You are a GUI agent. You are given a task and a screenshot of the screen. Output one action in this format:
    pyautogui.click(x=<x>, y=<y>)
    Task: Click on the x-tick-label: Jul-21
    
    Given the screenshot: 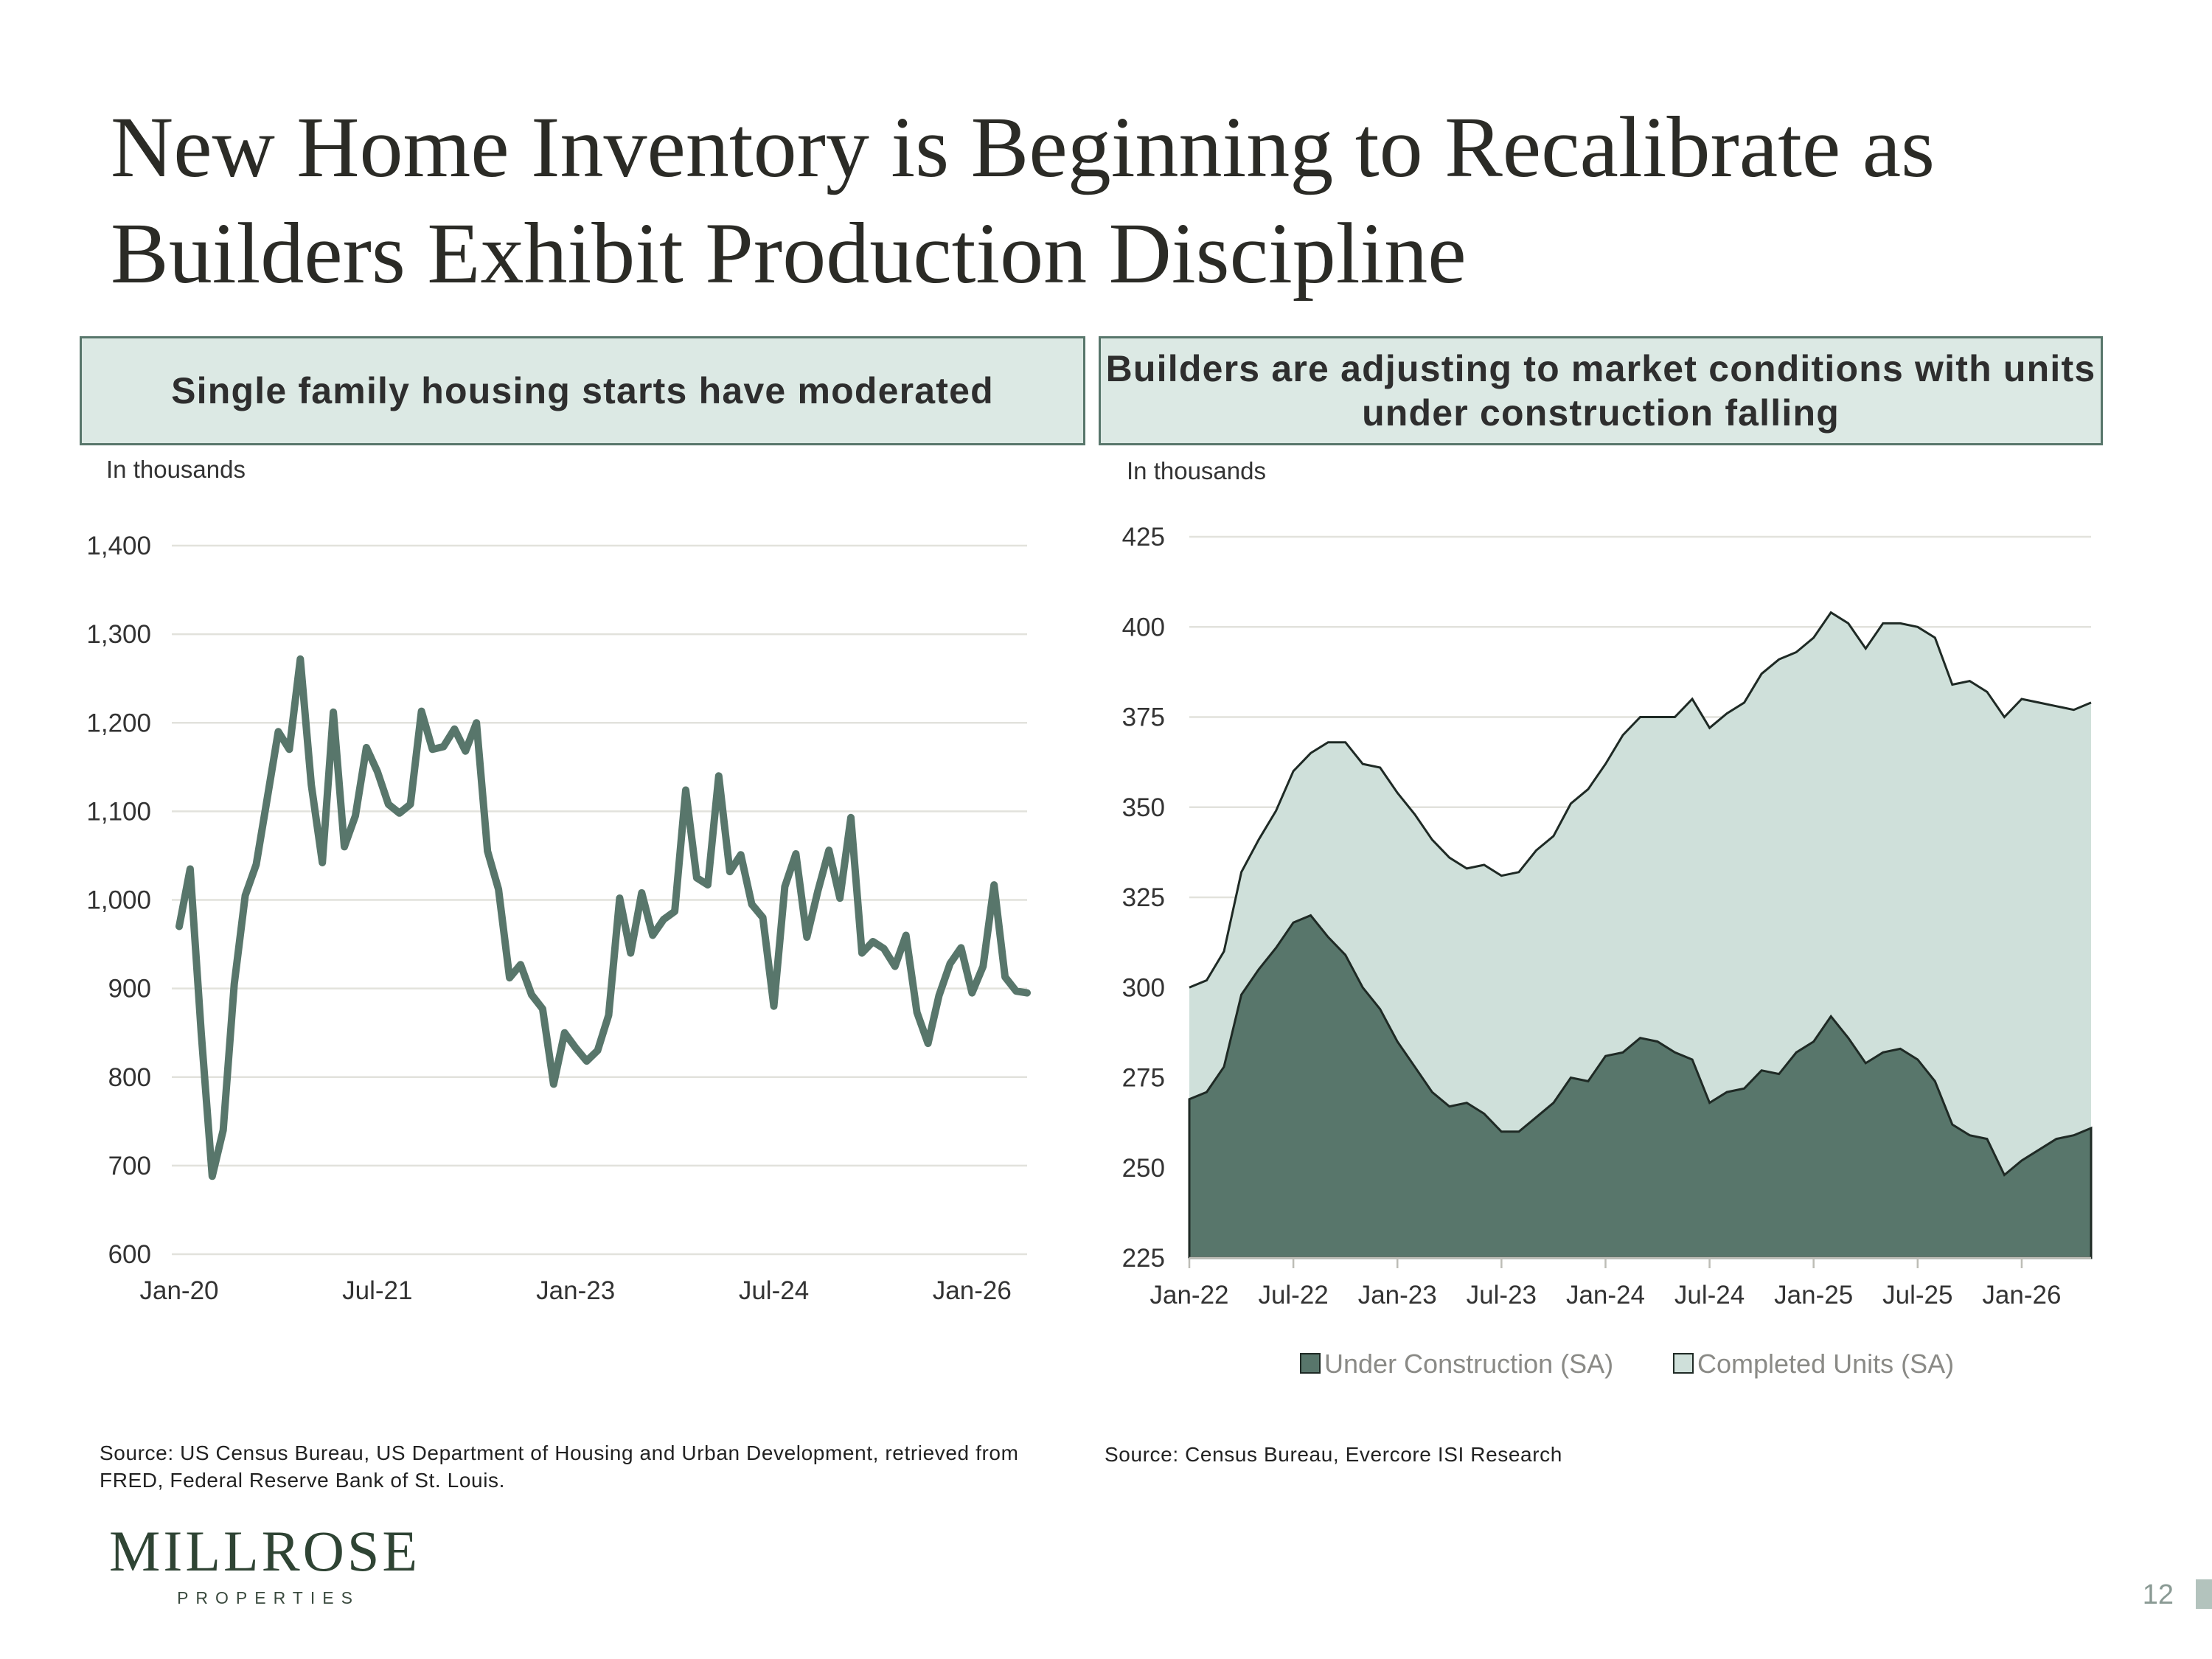 What is the action you would take?
    pyautogui.click(x=377, y=1290)
    